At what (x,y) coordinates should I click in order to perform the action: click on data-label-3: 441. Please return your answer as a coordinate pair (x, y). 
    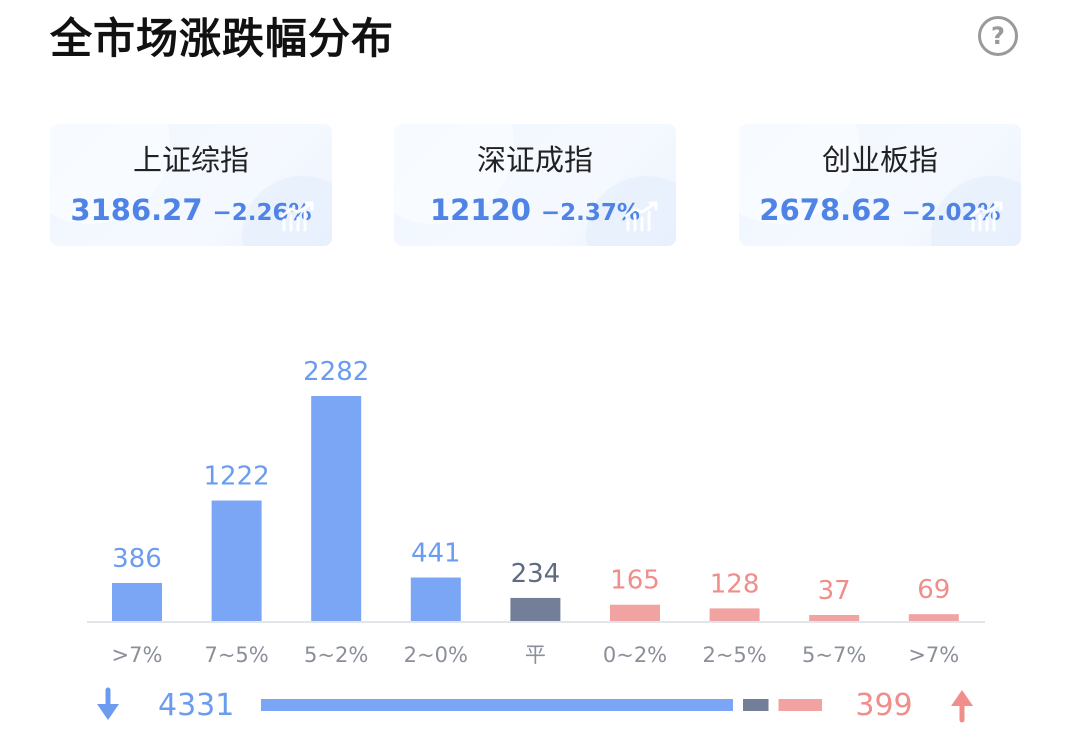
    Looking at the image, I should click on (436, 554).